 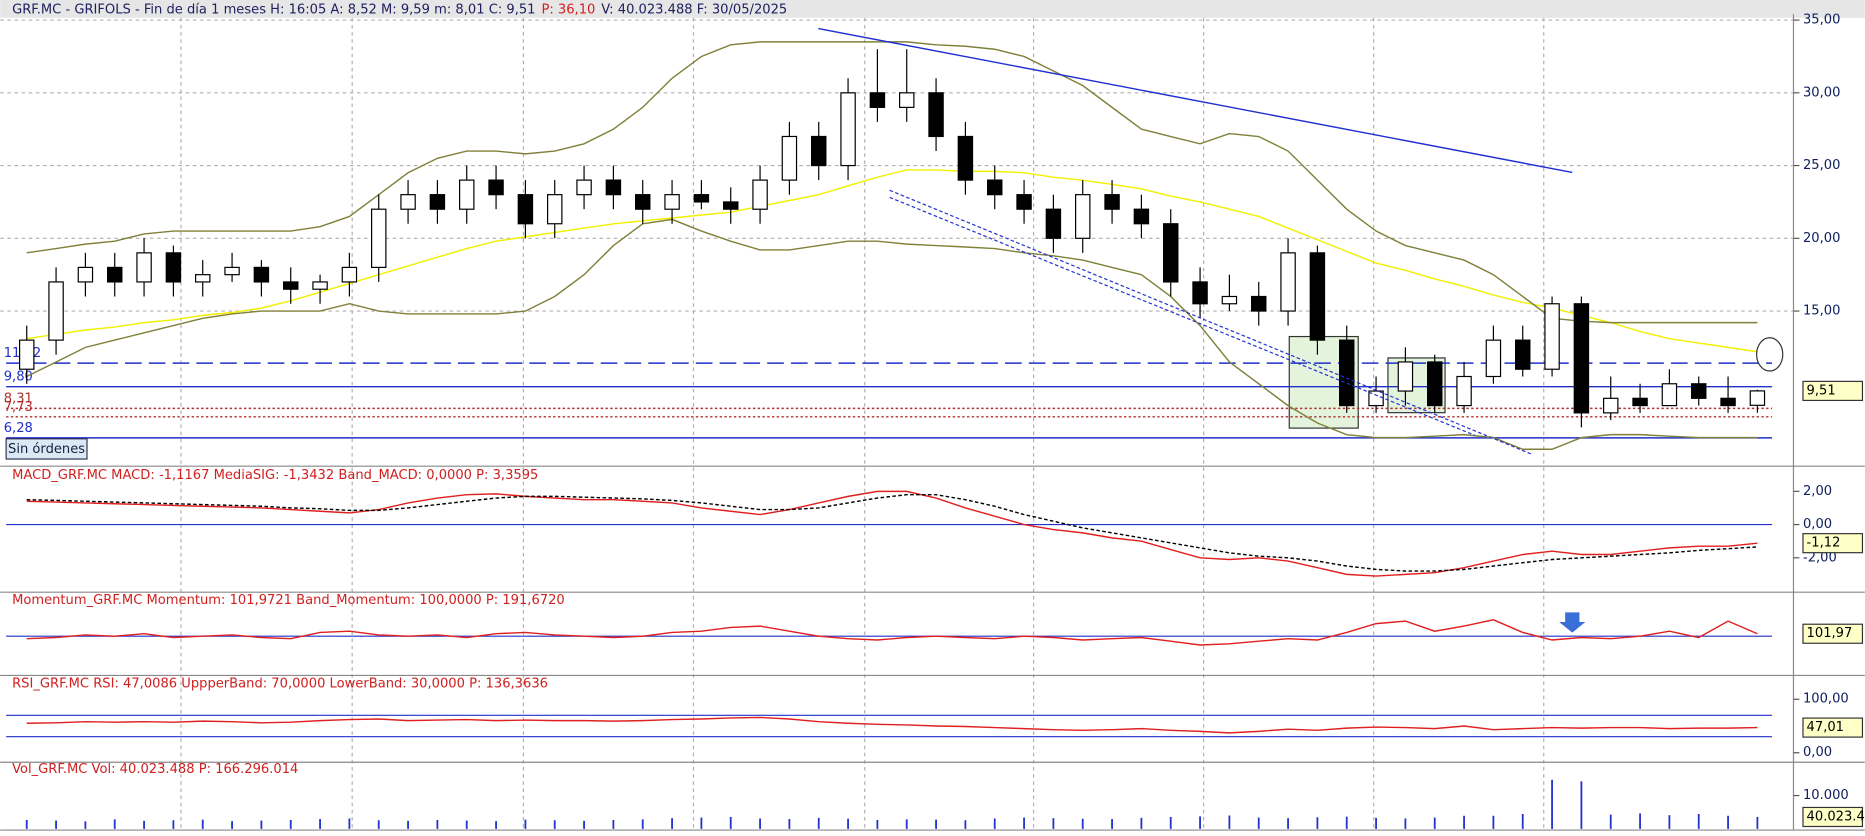 What do you see at coordinates (1821, 390) in the screenshot?
I see `last-value-label: 9,51` at bounding box center [1821, 390].